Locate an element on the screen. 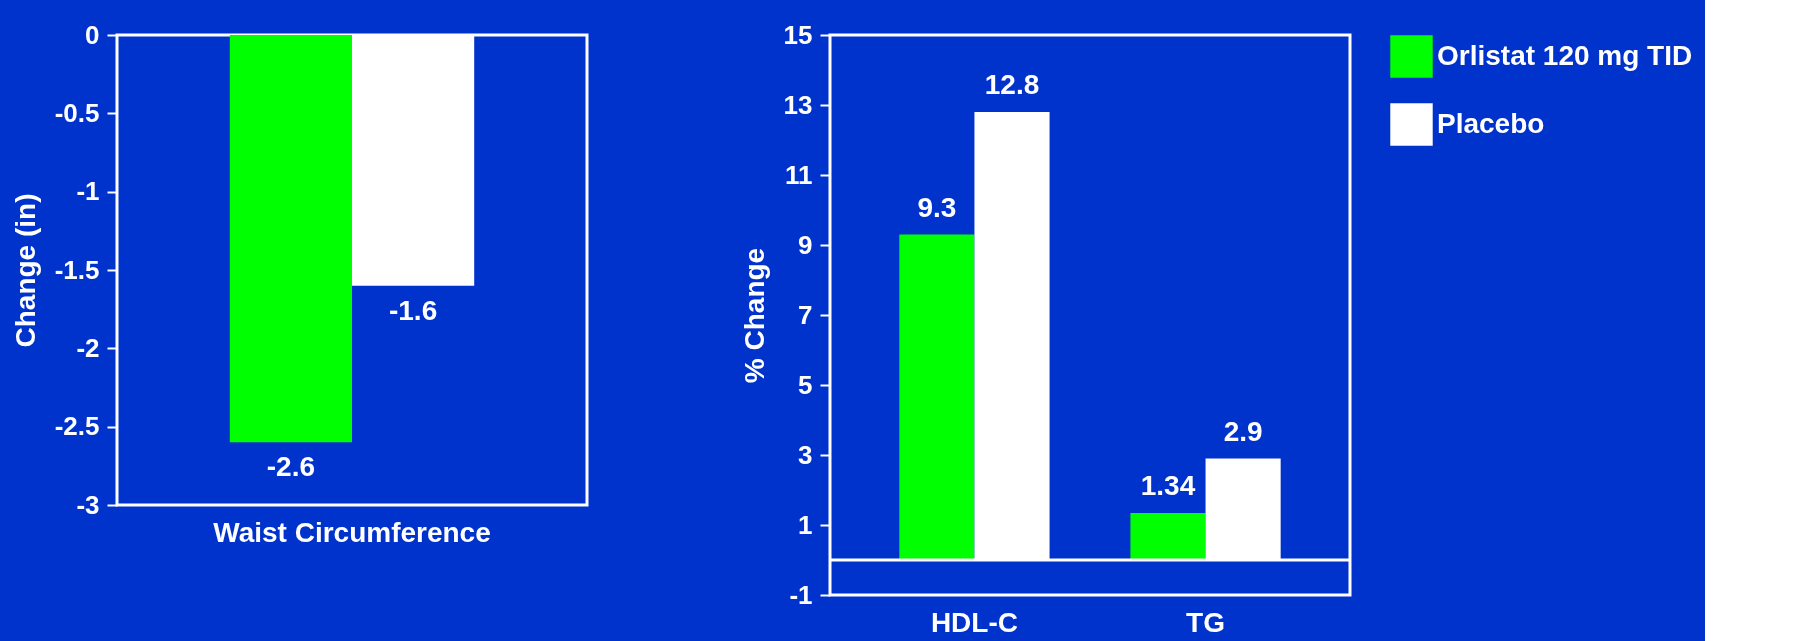  data-label: 1.34 is located at coordinates (1168, 486).